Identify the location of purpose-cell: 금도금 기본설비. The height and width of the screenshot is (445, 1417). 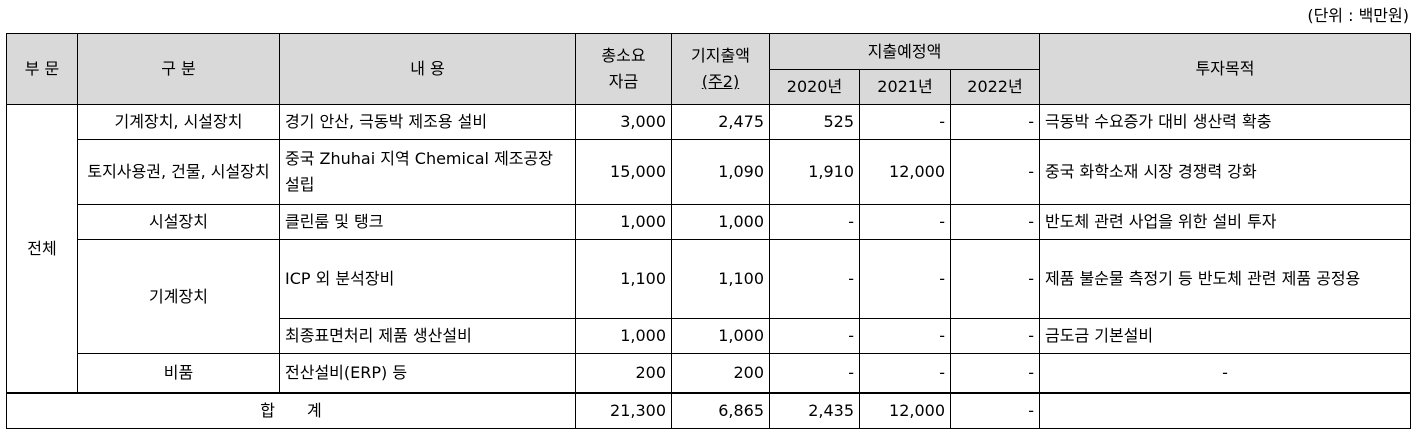
(1225, 336).